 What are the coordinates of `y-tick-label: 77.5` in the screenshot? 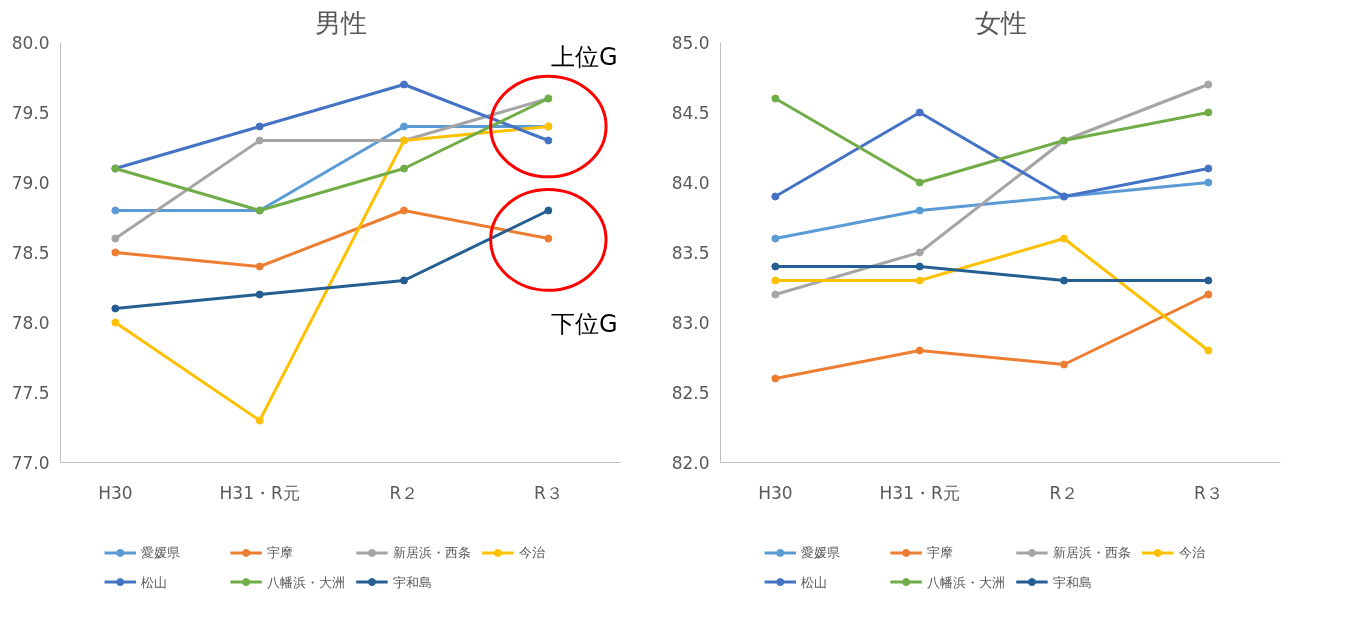 It's located at (30, 393).